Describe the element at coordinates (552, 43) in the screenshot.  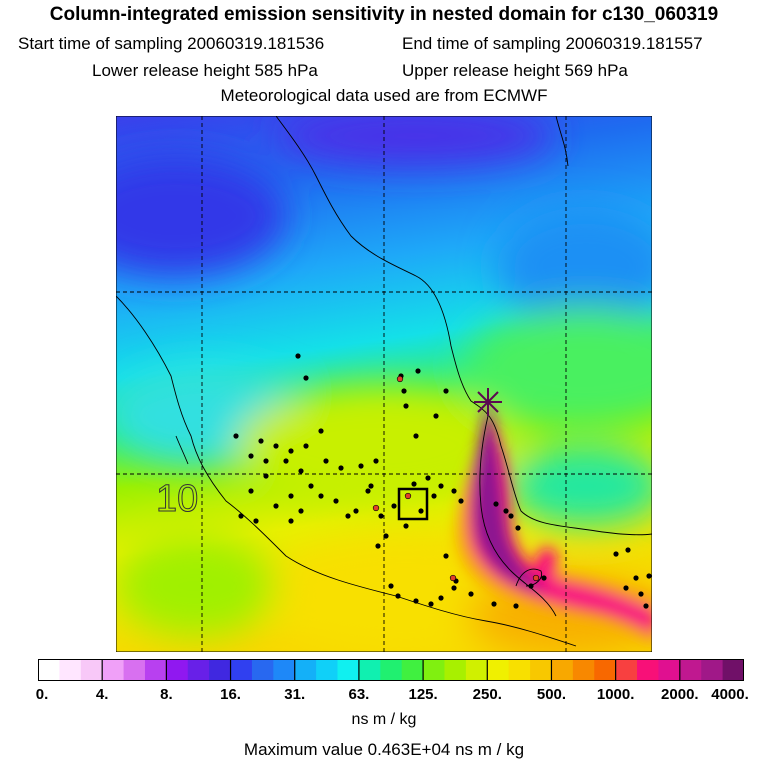
I see `end-time-label: End time of sampling 20060319.181557` at that location.